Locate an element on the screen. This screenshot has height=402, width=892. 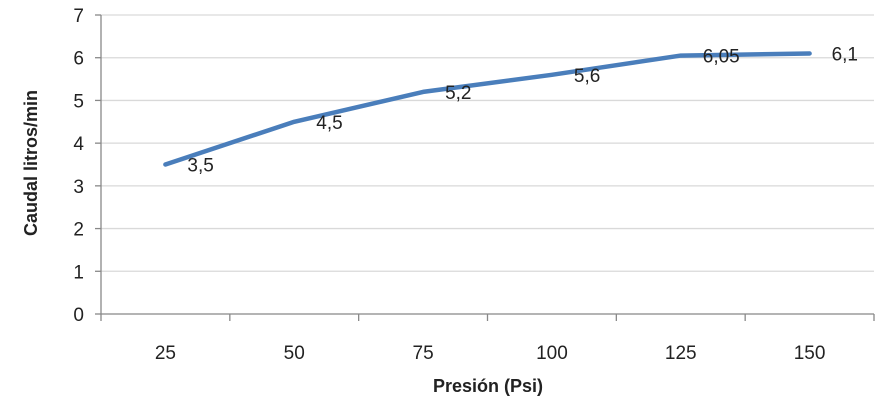
data-label-25: 3,5 is located at coordinates (200, 166).